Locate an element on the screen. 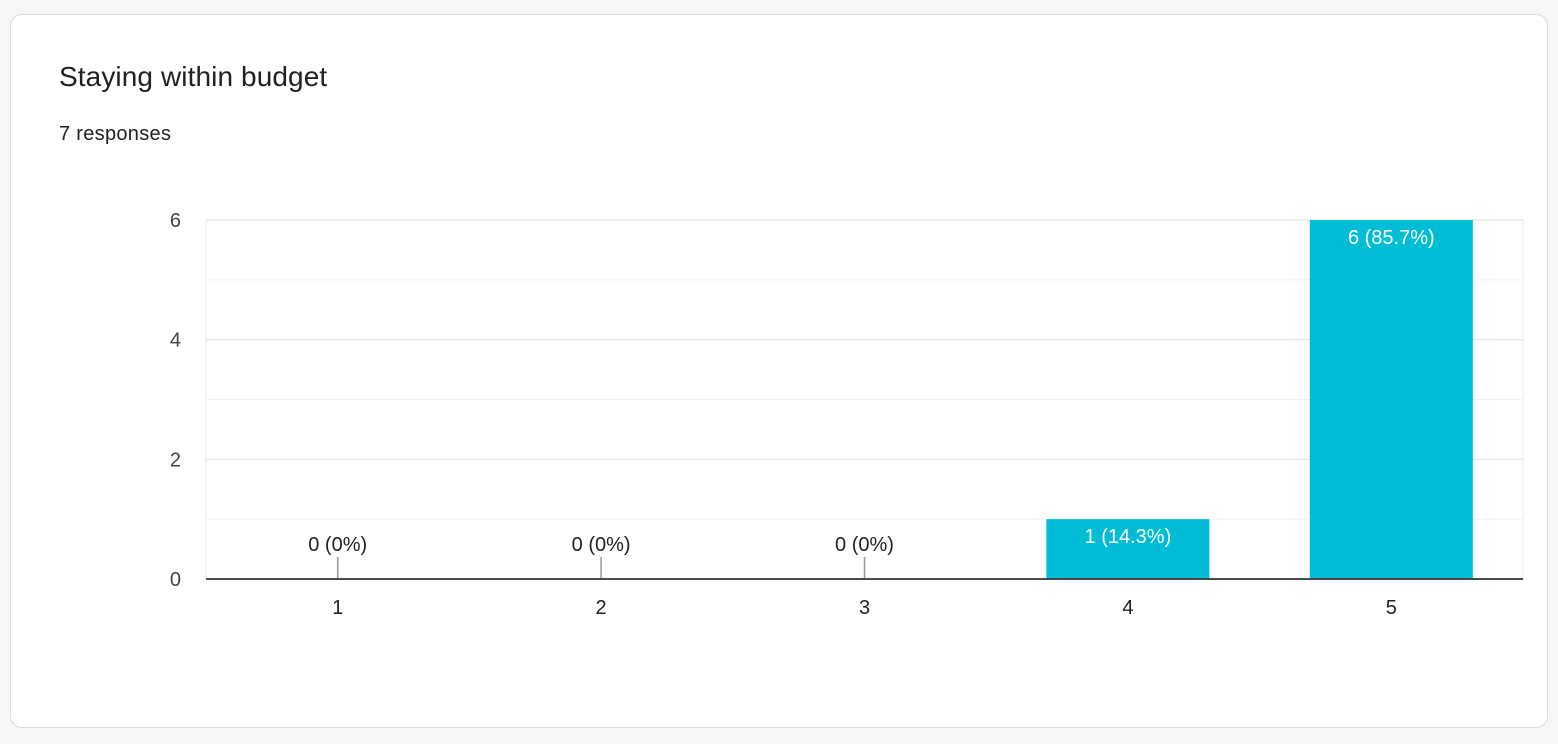 The image size is (1558, 744). x-tick-label: 5 is located at coordinates (1391, 608).